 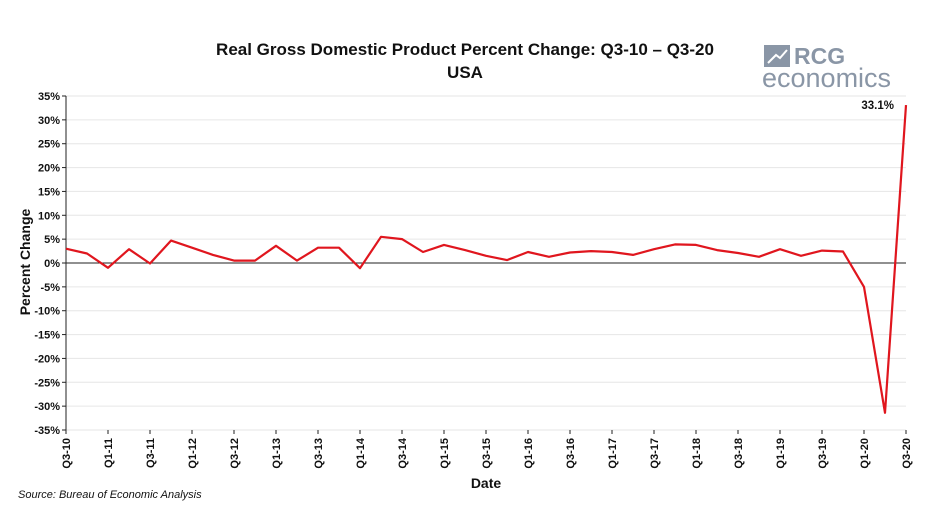 What do you see at coordinates (47, 312) in the screenshot?
I see `y-tick-label: -10%` at bounding box center [47, 312].